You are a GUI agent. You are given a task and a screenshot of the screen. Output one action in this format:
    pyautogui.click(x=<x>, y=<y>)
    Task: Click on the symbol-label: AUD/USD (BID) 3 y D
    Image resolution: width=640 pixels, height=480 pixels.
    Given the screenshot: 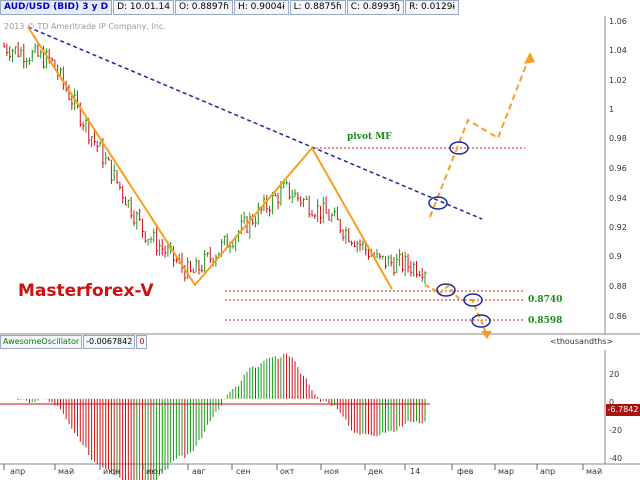 What is the action you would take?
    pyautogui.click(x=56, y=7)
    